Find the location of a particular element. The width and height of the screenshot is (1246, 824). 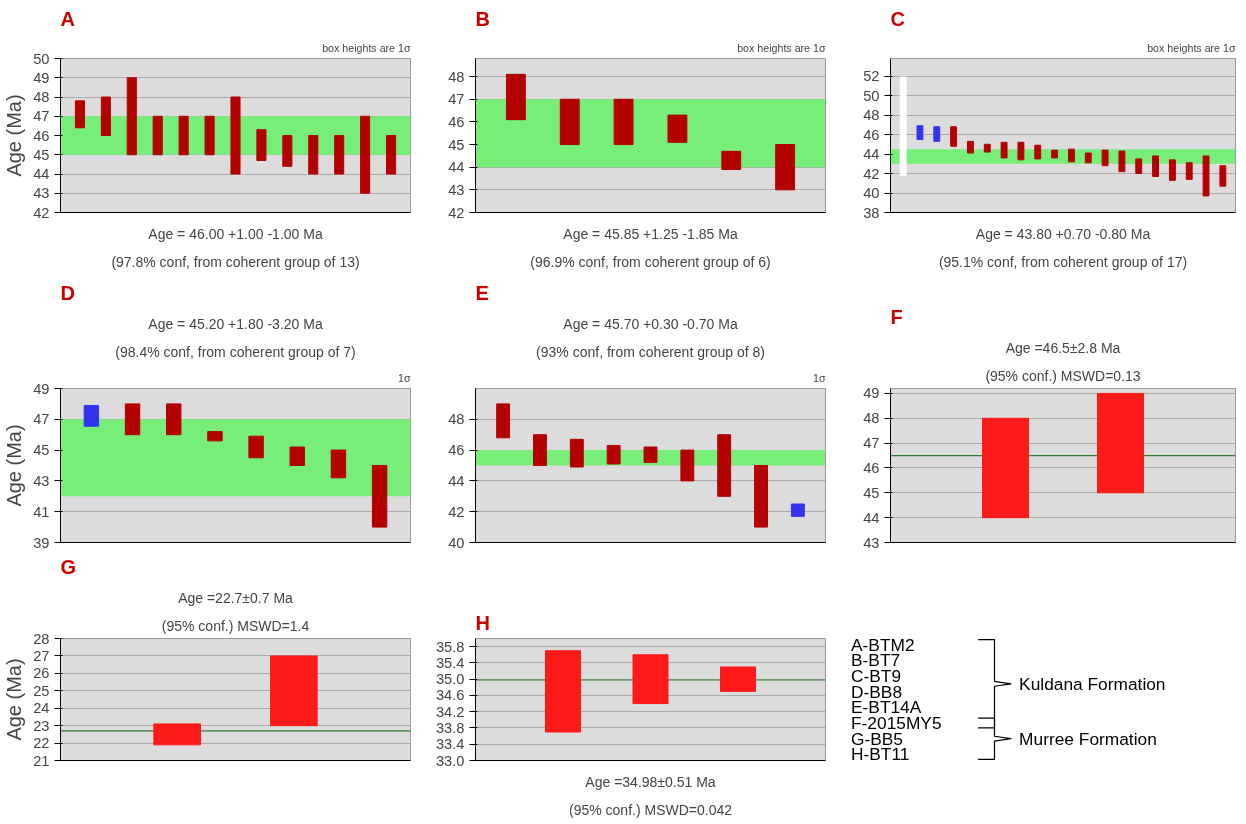

y-tick-label: 22 is located at coordinates (41, 743).